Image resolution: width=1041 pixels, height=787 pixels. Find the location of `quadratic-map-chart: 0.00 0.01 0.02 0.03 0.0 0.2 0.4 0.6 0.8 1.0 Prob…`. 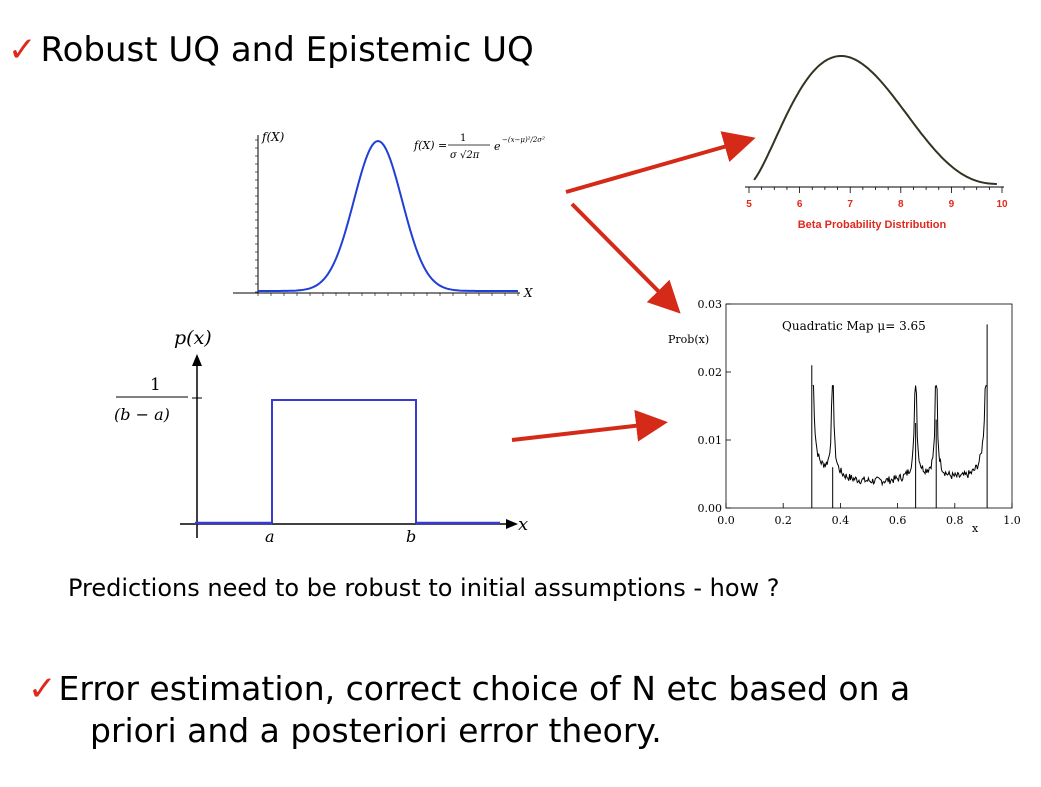

quadratic-map-chart: 0.00 0.01 0.02 0.03 0.0 0.2 0.4 0.6 0.8 1.0 Prob… is located at coordinates (844, 416).